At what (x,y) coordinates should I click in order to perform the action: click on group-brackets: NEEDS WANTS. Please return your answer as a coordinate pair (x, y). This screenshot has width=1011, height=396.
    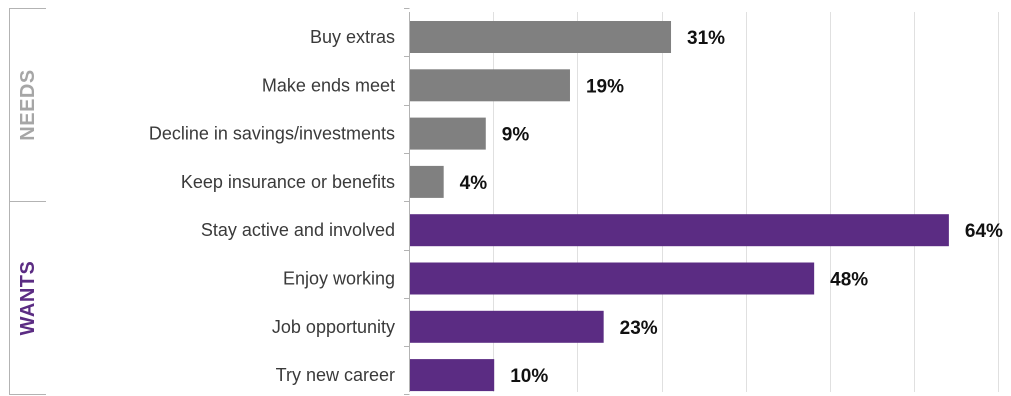
    Looking at the image, I should click on (27, 201).